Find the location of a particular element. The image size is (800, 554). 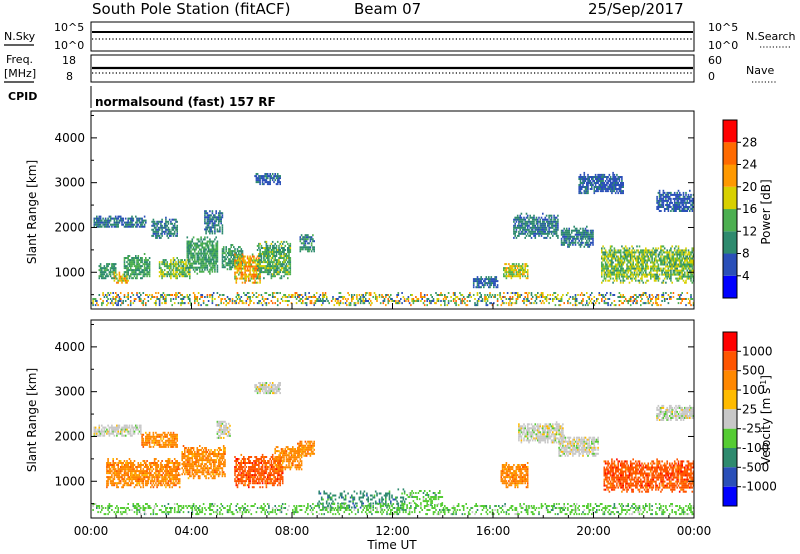

nsearch-label: N.Search is located at coordinates (771, 36).